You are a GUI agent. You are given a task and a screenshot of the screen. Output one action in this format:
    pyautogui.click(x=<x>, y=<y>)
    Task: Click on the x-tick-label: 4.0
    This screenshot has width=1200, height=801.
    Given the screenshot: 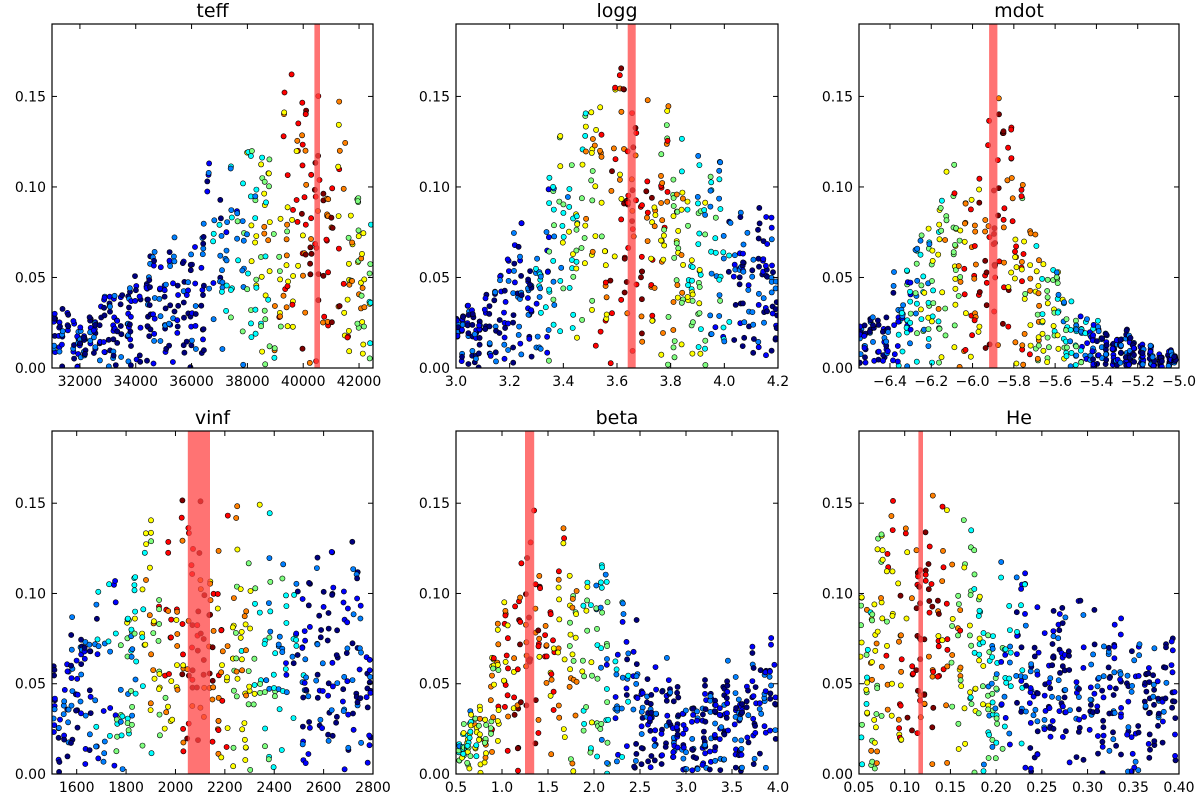 What is the action you would take?
    pyautogui.click(x=724, y=382)
    